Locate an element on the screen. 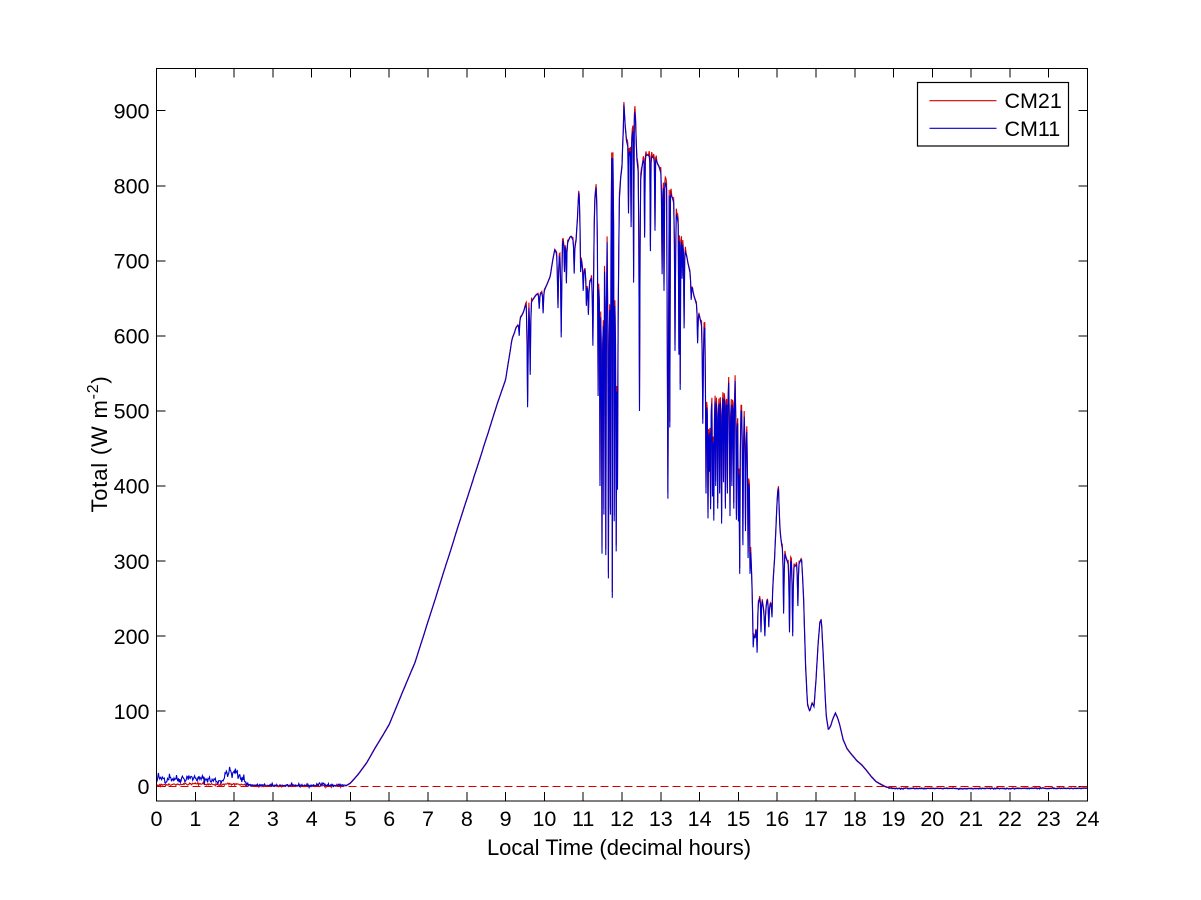  svg-text: 1 is located at coordinates (195, 819).